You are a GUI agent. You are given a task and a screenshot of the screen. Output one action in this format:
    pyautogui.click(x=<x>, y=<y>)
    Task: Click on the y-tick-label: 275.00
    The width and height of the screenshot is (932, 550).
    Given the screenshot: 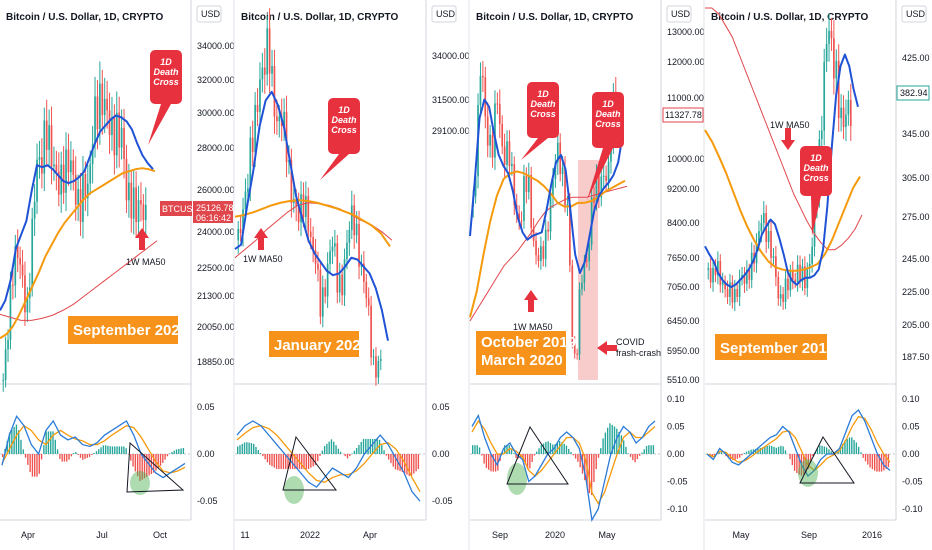 What is the action you would take?
    pyautogui.click(x=916, y=217)
    